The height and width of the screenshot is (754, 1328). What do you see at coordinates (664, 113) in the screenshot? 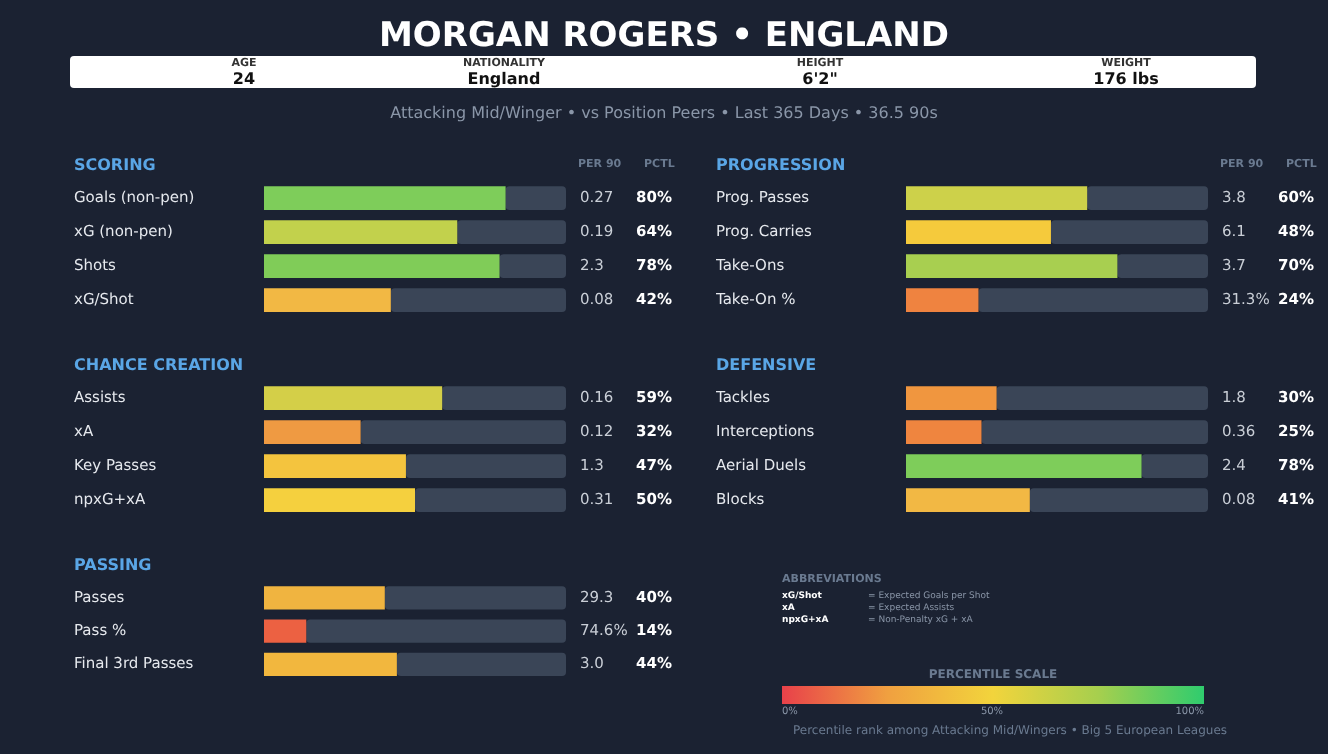
I see `text: Attacking Mid/Winger • vs Position Peers • Last 365 Days • 36.5 90s` at bounding box center [664, 113].